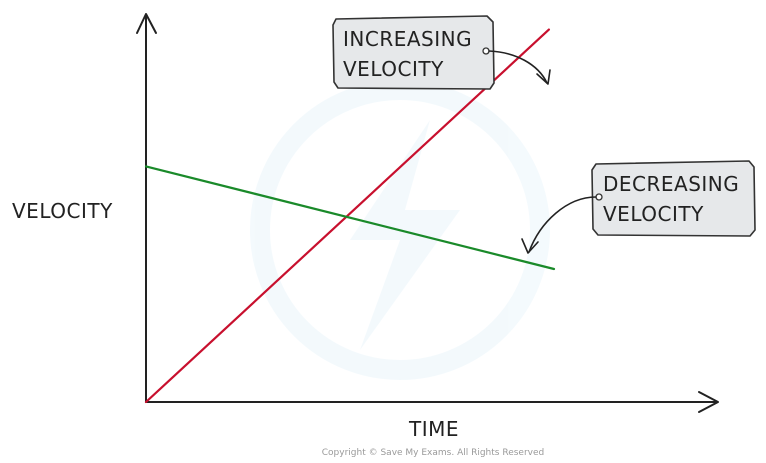  What do you see at coordinates (518, 67) in the screenshot?
I see `pointer-arrow-increasing` at bounding box center [518, 67].